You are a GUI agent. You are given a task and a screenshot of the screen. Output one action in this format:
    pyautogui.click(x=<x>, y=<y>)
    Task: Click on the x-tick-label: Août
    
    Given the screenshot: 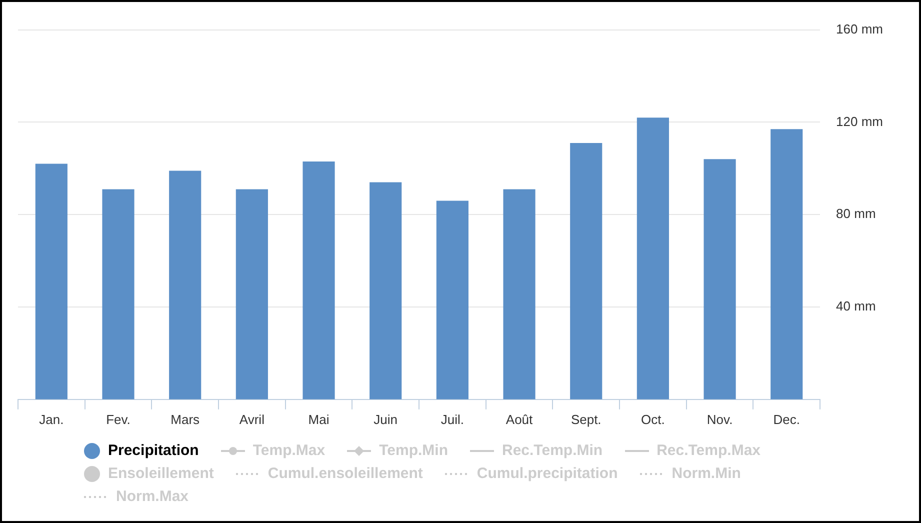 What is the action you would take?
    pyautogui.click(x=520, y=419)
    